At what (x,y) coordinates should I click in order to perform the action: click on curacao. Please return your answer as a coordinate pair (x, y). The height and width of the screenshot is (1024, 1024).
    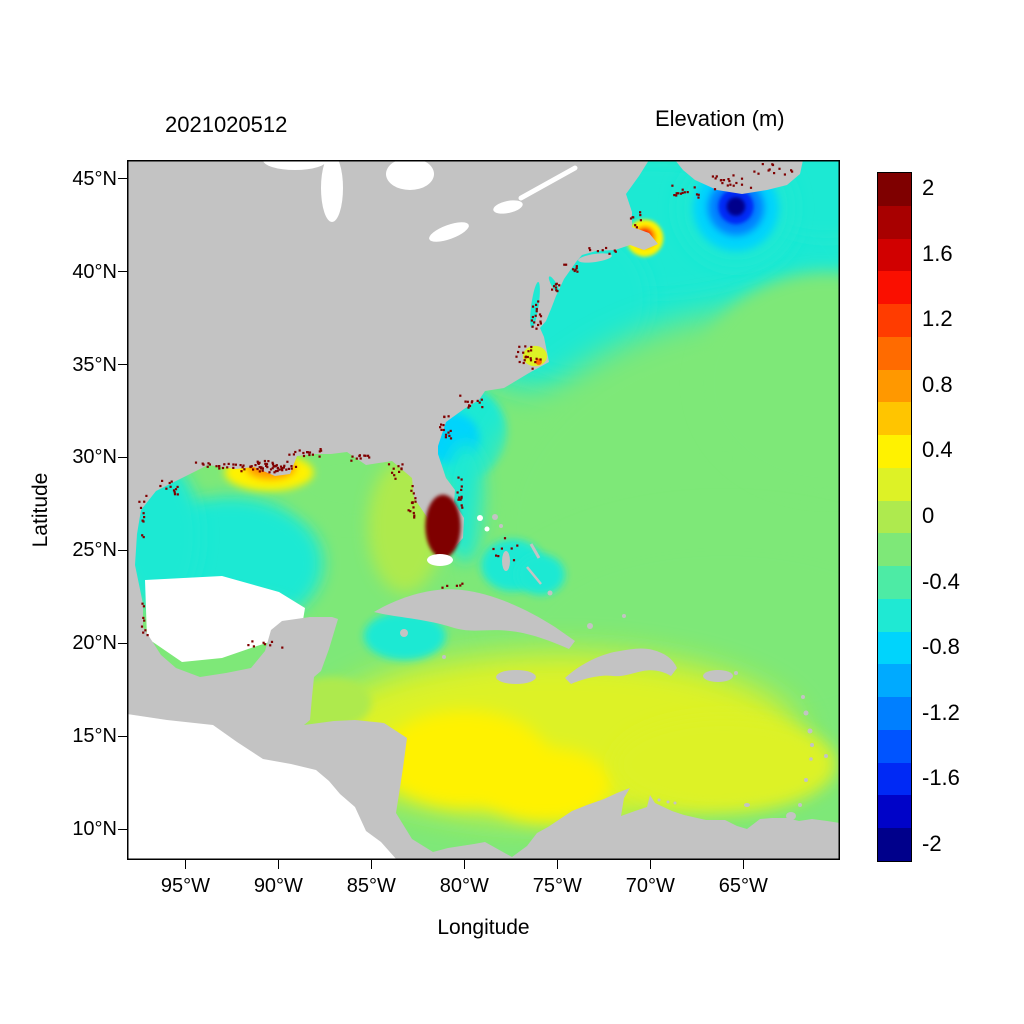
    Looking at the image, I should click on (668, 802).